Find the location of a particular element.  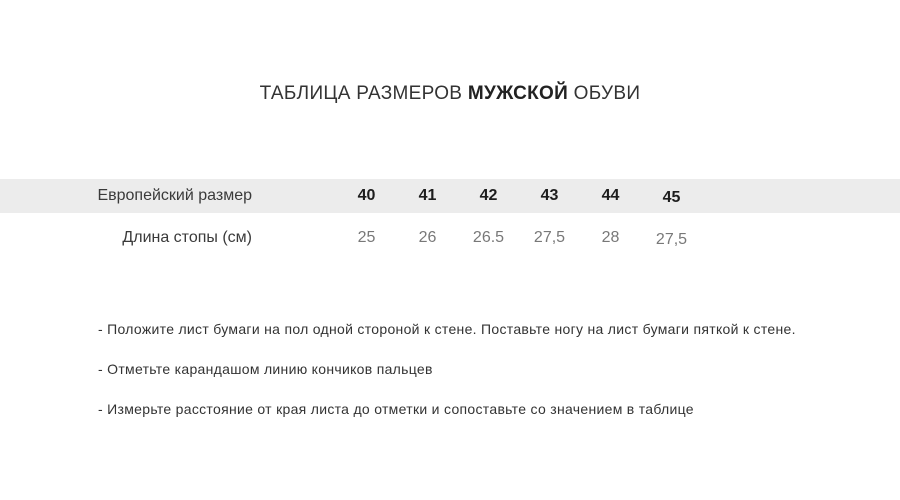

values-row-cells: 25 26 26.5 27,5 28 27,5 is located at coordinates (519, 238).